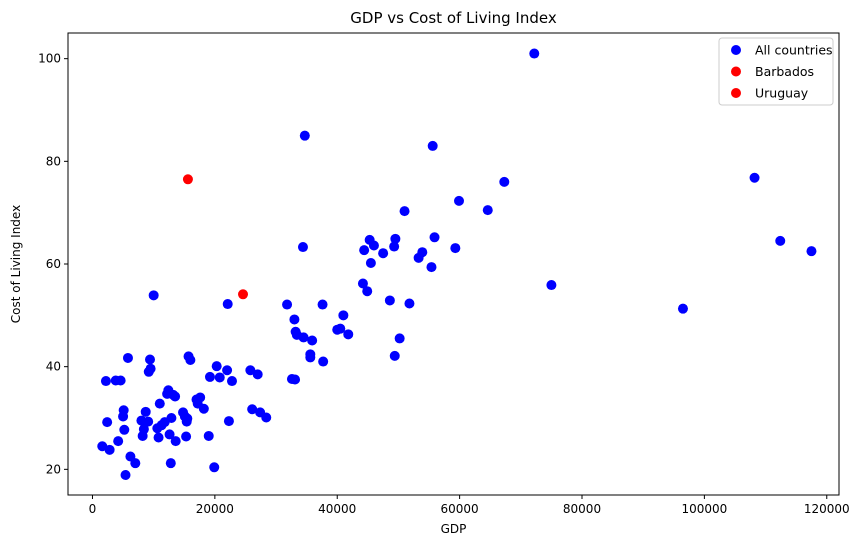 The image size is (855, 547). I want to click on x-tick-label: 0, so click(93, 509).